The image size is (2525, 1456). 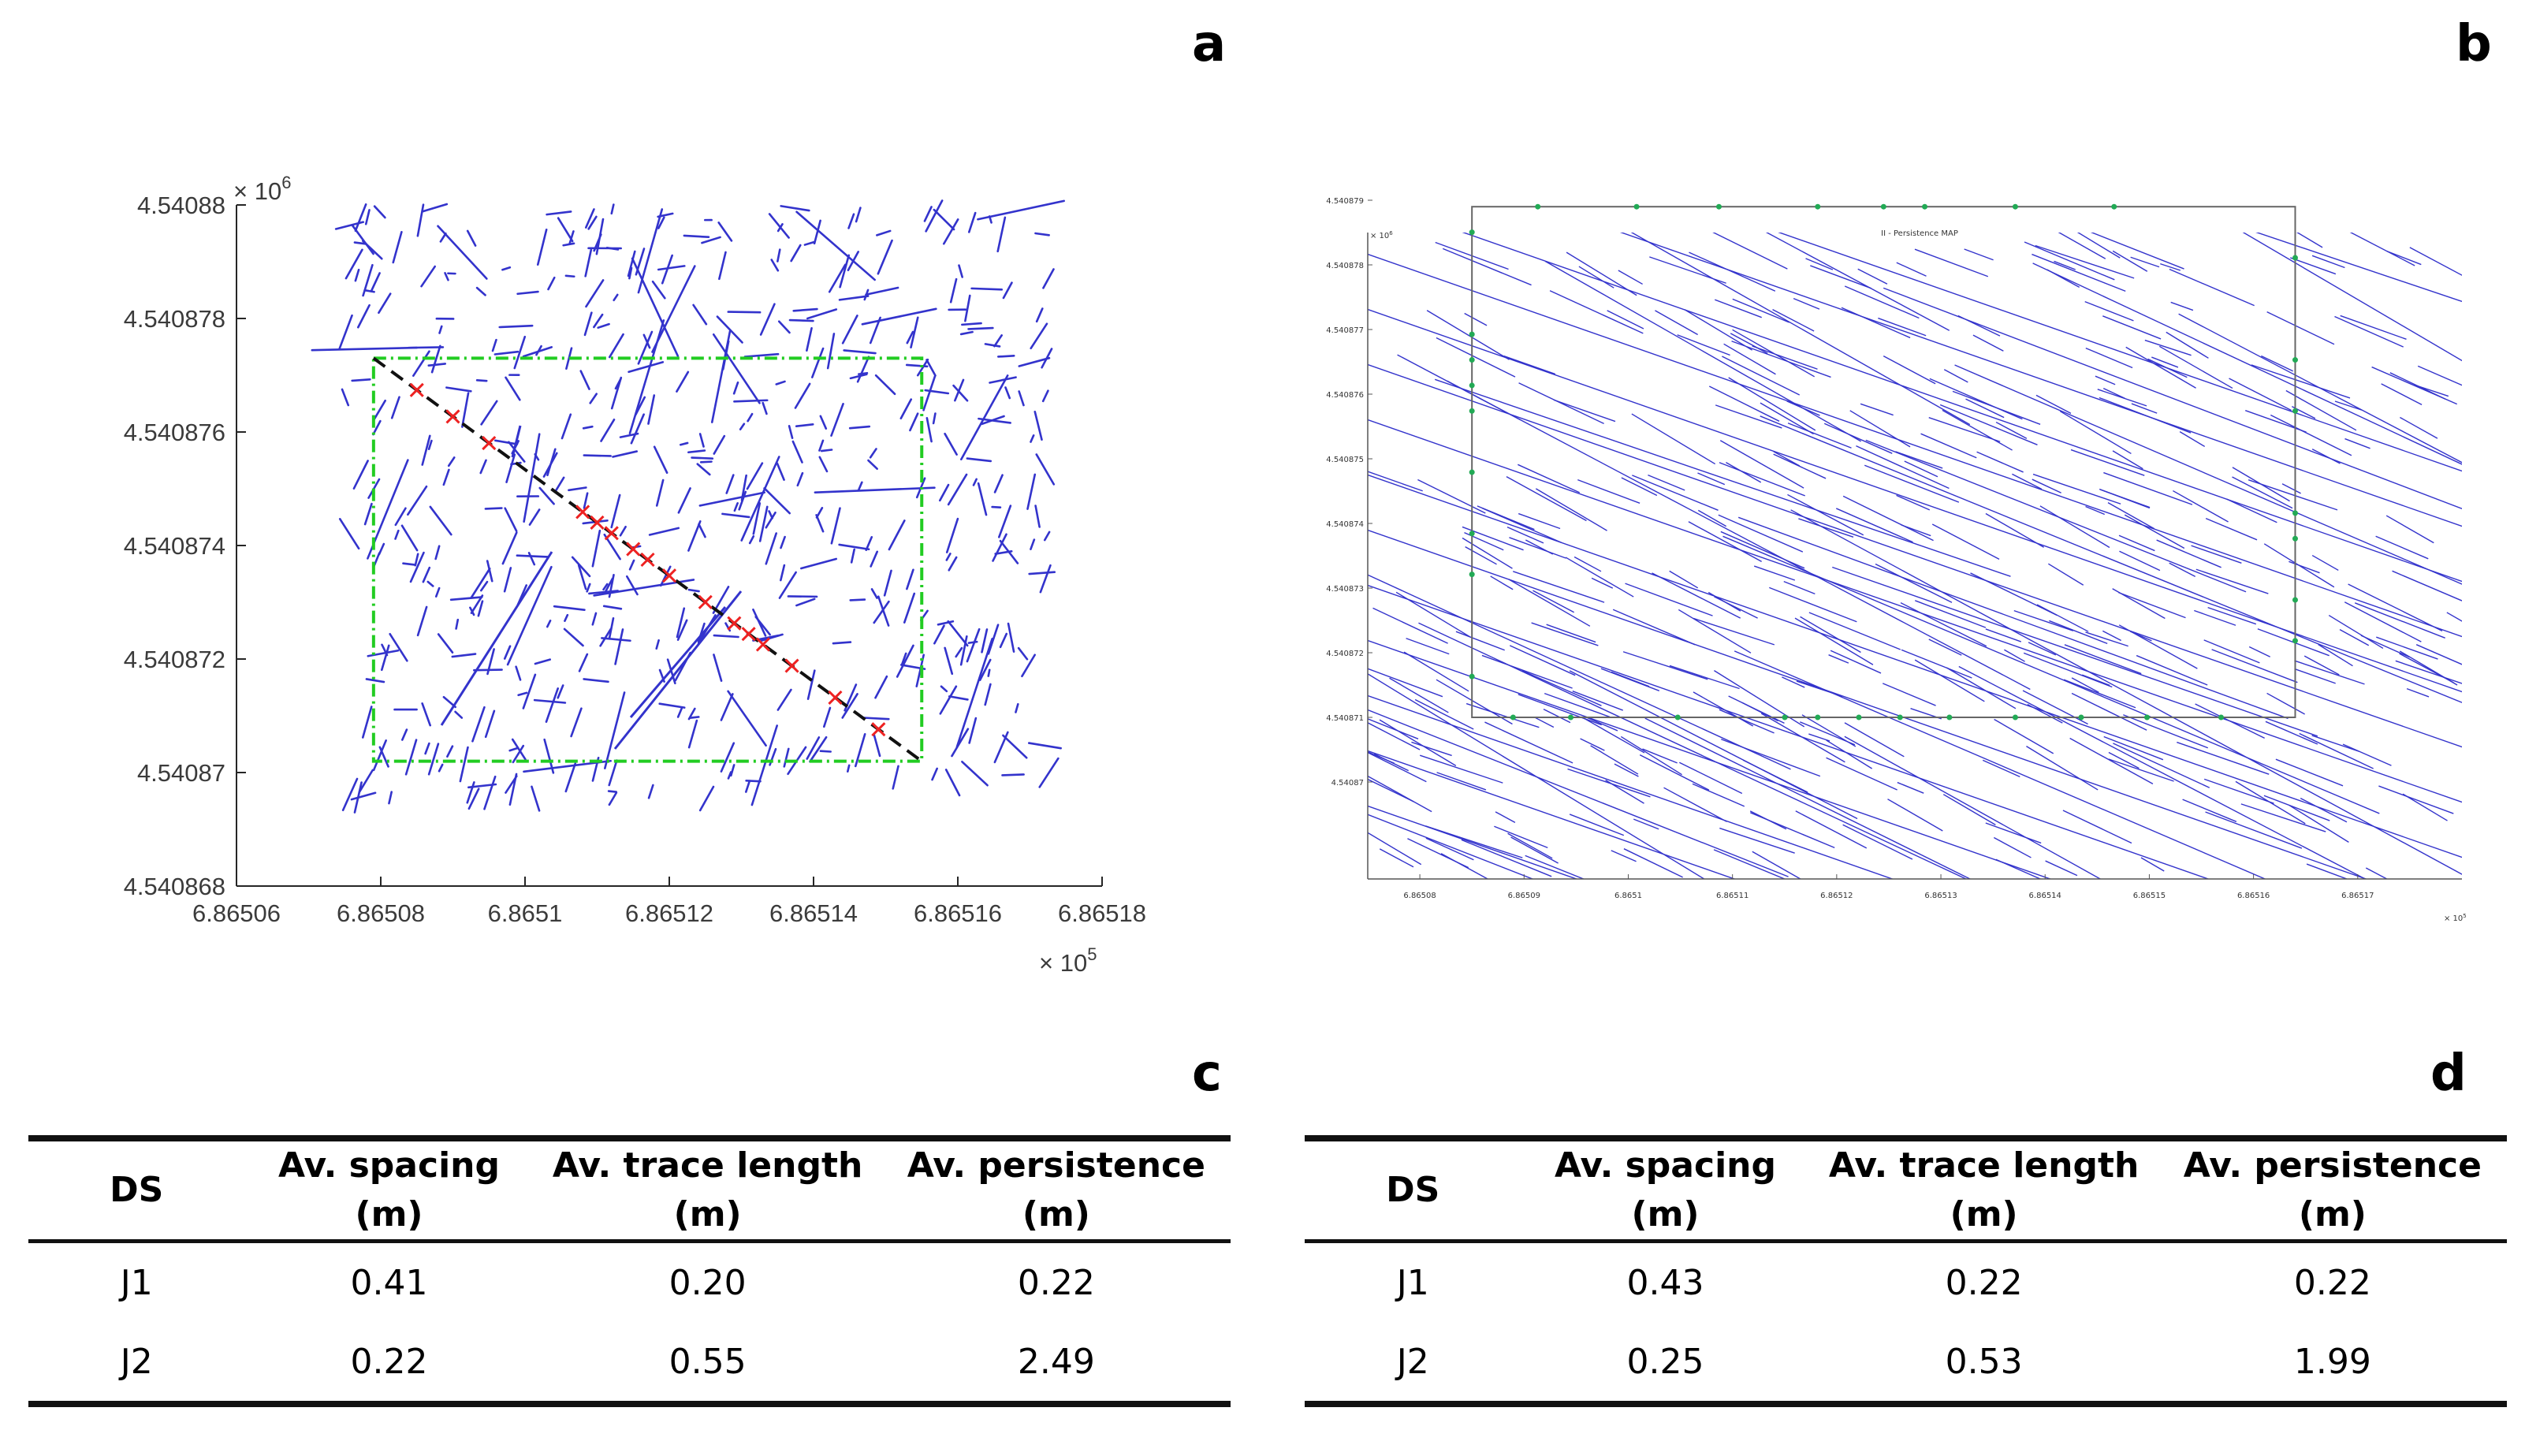 I want to click on x-tick-label: 6.86511, so click(x=1733, y=896).